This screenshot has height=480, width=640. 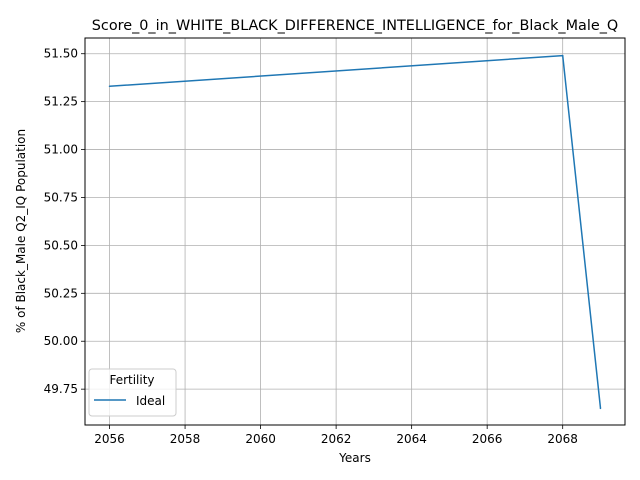 What do you see at coordinates (131, 380) in the screenshot?
I see `legend-title: Fertility` at bounding box center [131, 380].